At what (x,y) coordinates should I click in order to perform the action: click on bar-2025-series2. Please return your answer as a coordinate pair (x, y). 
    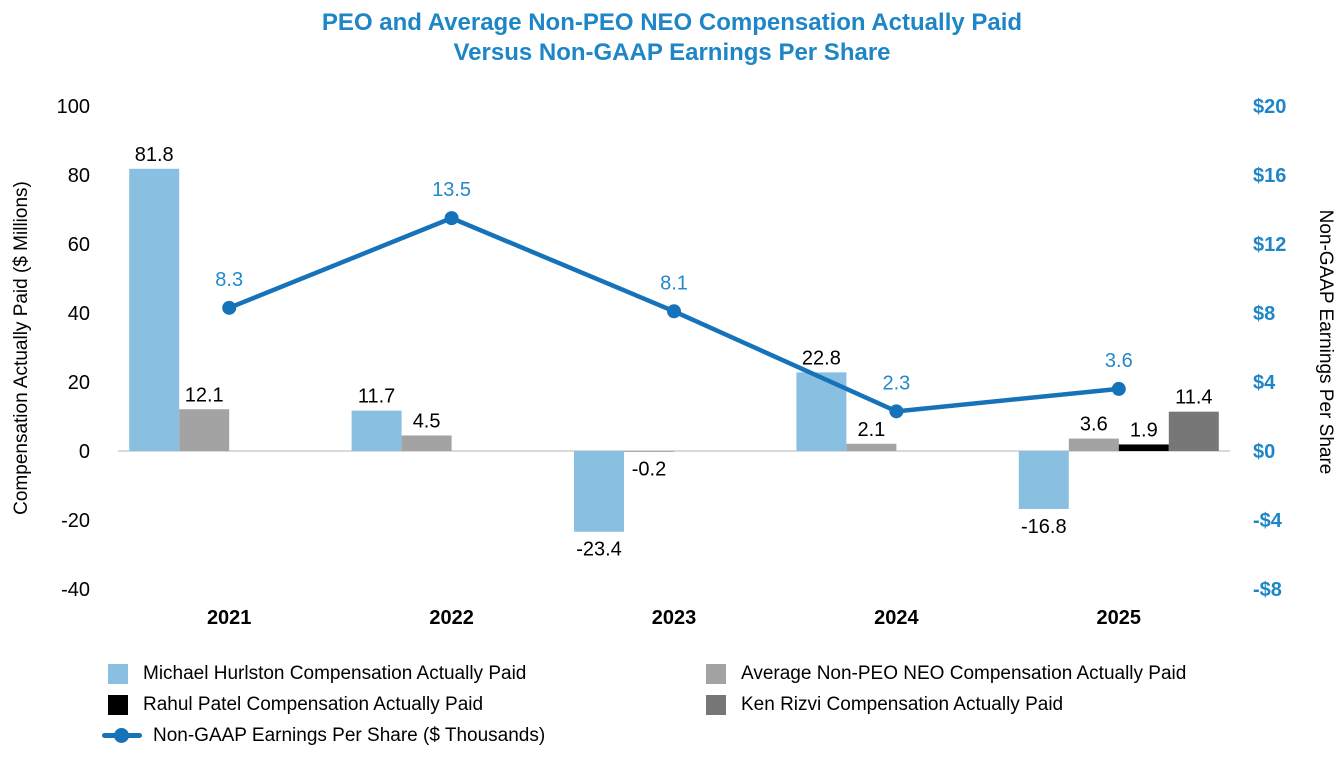
    Looking at the image, I should click on (1143, 447).